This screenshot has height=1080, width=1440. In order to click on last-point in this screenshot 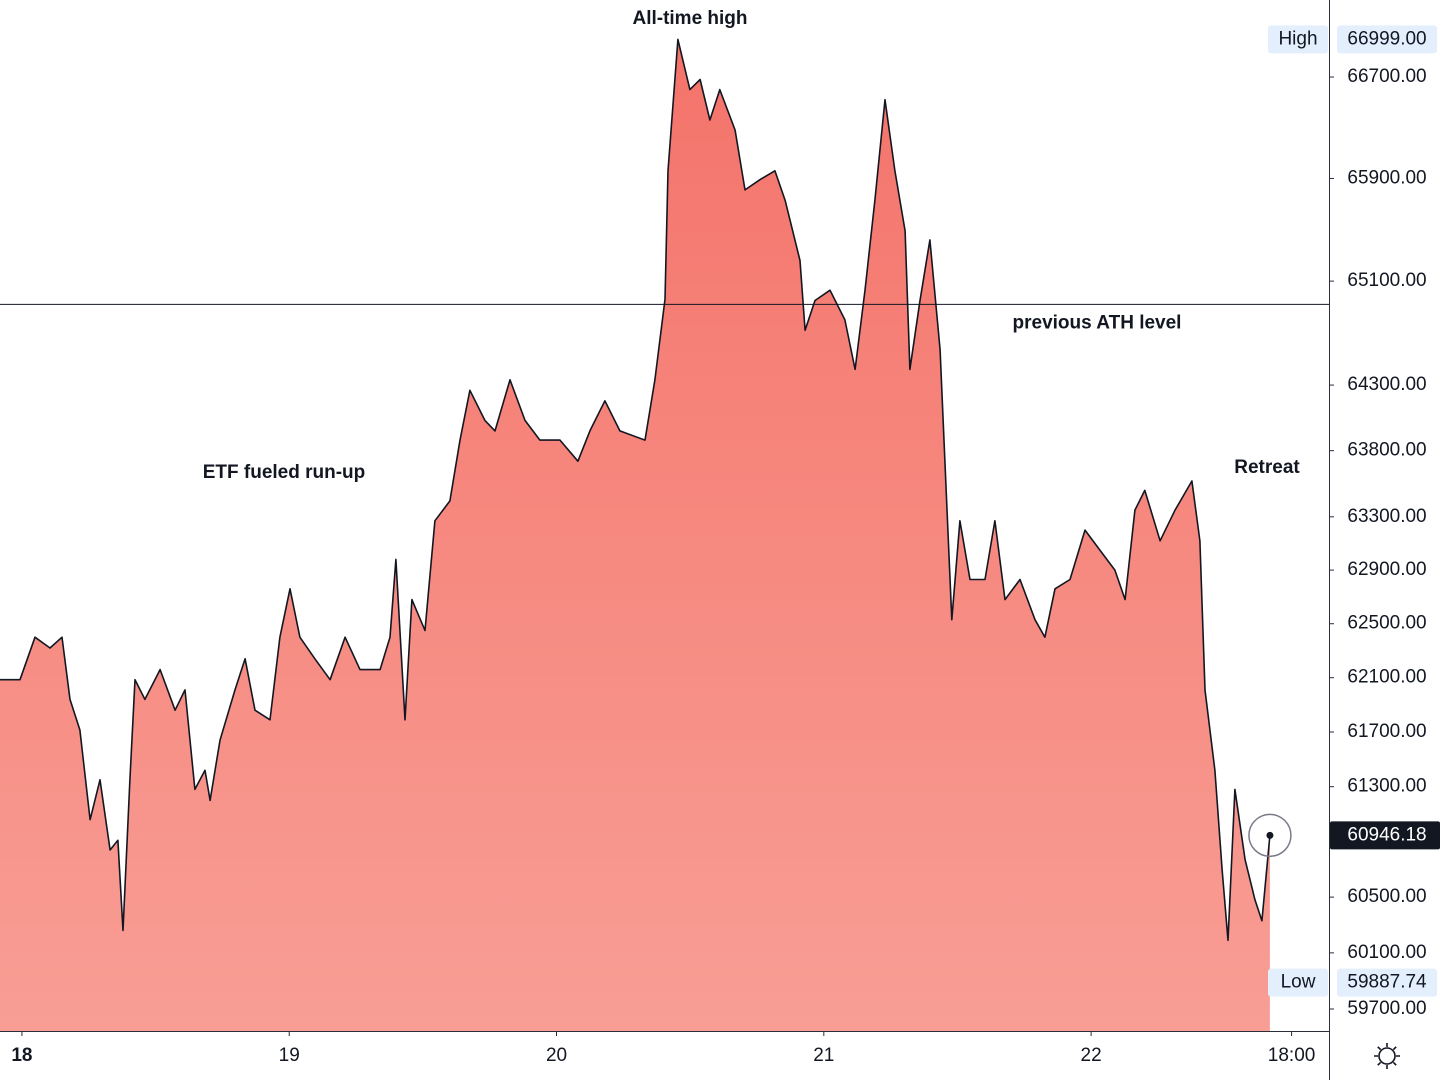, I will do `click(1270, 835)`.